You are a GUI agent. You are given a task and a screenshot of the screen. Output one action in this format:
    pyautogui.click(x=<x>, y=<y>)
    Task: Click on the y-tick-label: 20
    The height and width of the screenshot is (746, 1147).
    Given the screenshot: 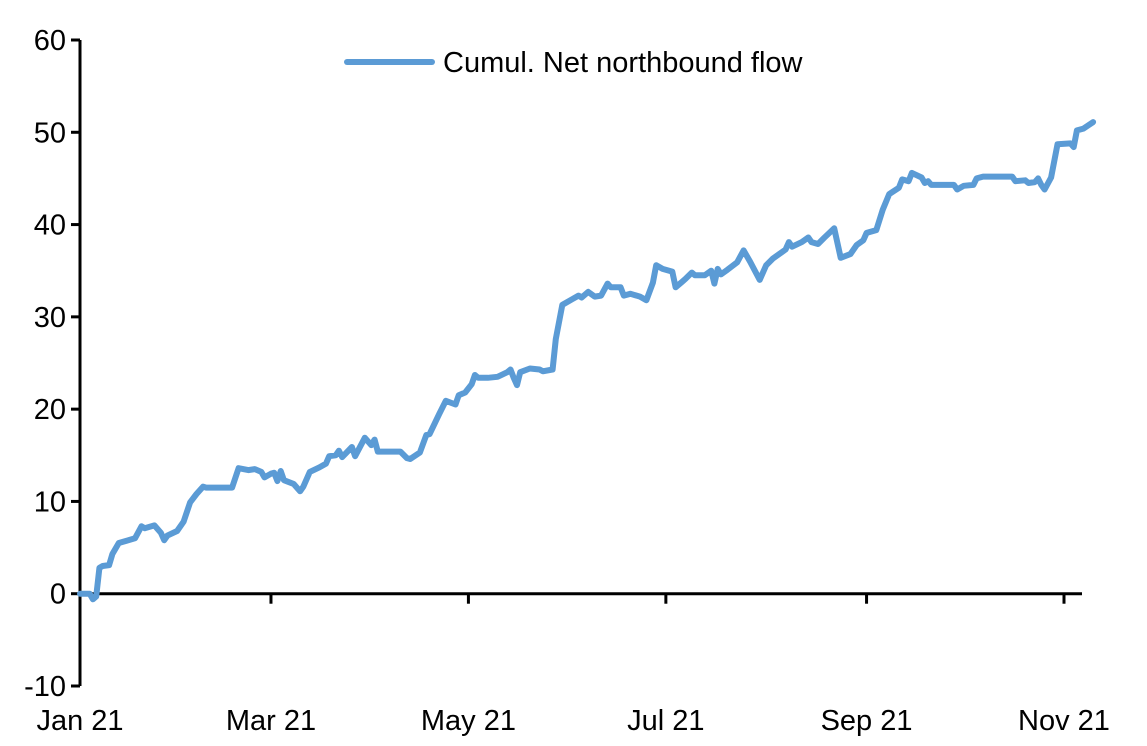 What is the action you would take?
    pyautogui.click(x=50, y=410)
    